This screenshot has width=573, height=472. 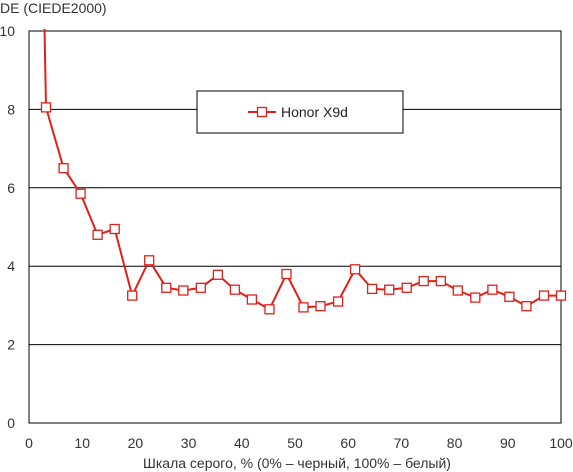 What do you see at coordinates (7, 31) in the screenshot?
I see `y-tick-10: 10` at bounding box center [7, 31].